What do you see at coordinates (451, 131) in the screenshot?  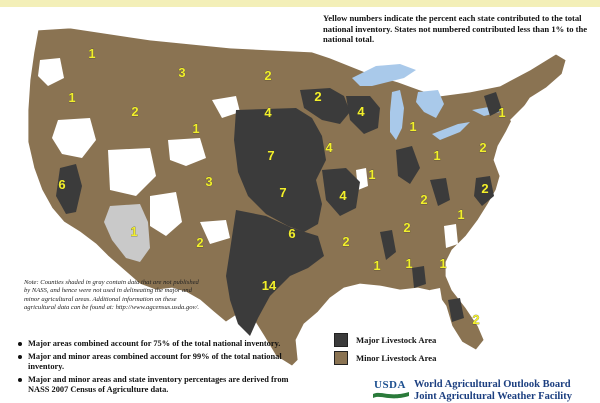 I see `lake-erie` at bounding box center [451, 131].